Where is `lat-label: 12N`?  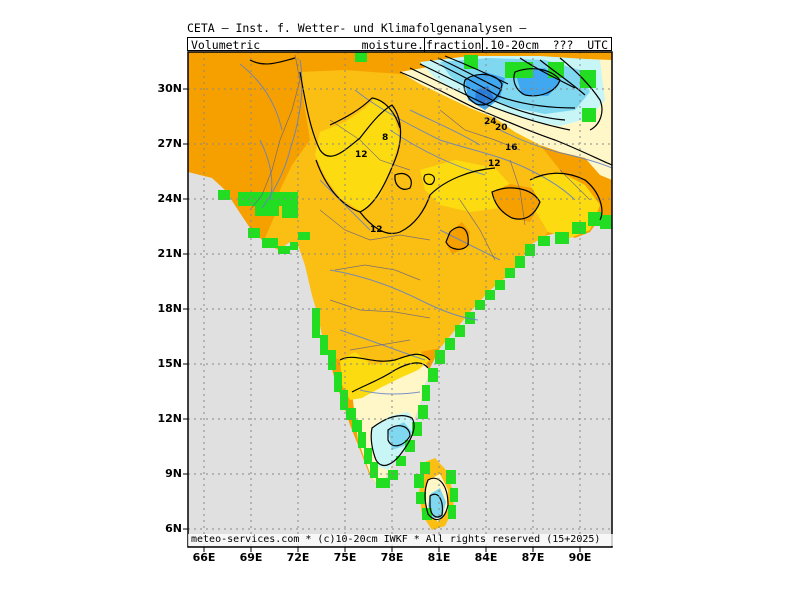 lat-label: 12N is located at coordinates (169, 418).